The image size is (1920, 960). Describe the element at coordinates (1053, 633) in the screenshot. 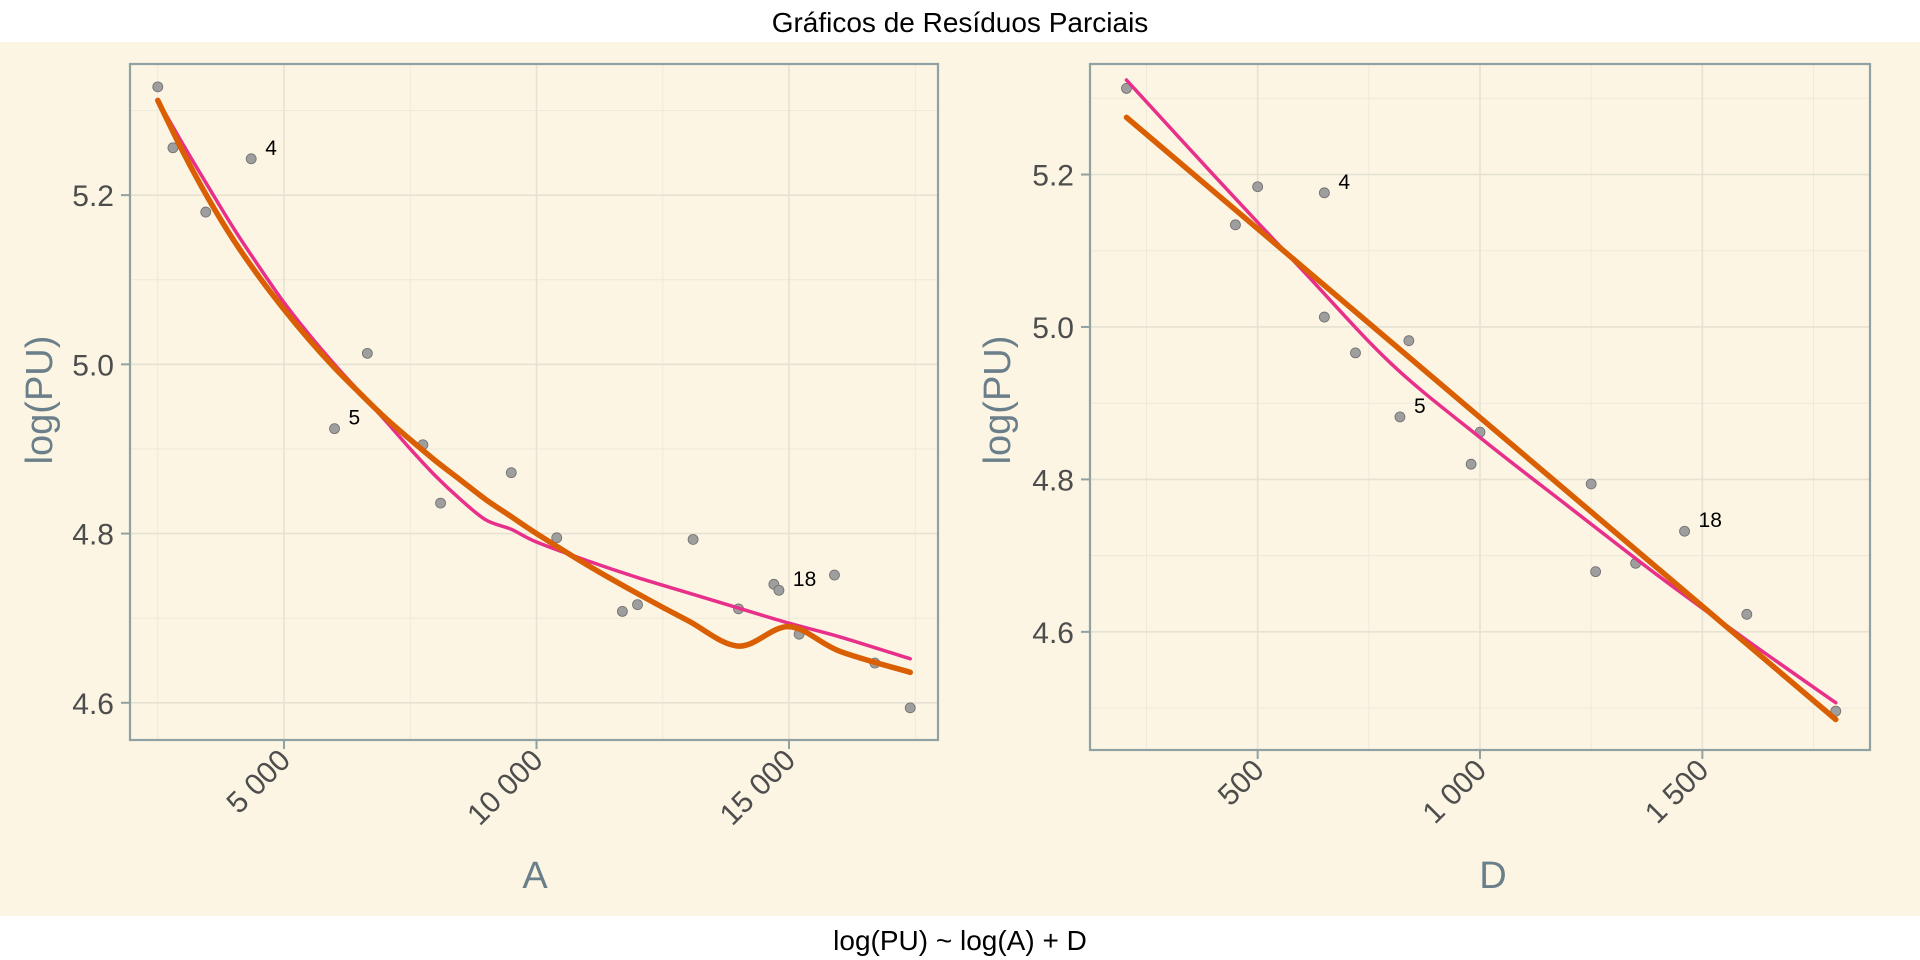

I see `panel-d-y-tick-label: 4.6` at that location.